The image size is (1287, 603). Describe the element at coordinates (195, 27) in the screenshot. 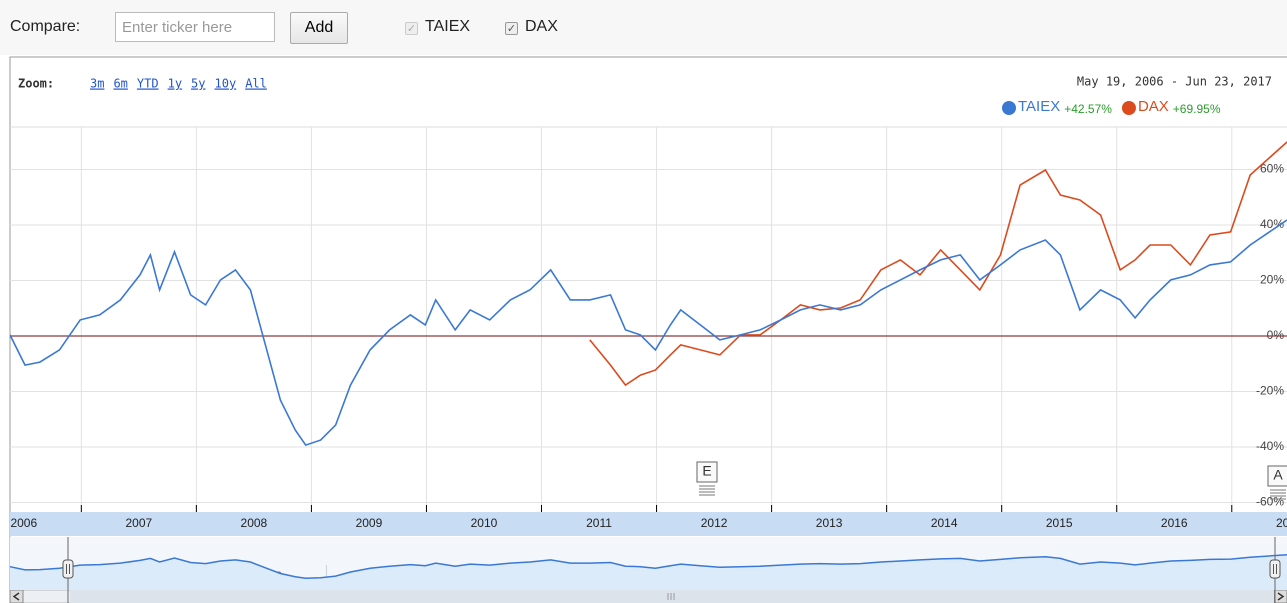

I see `ticker-input: Enter ticker here` at that location.